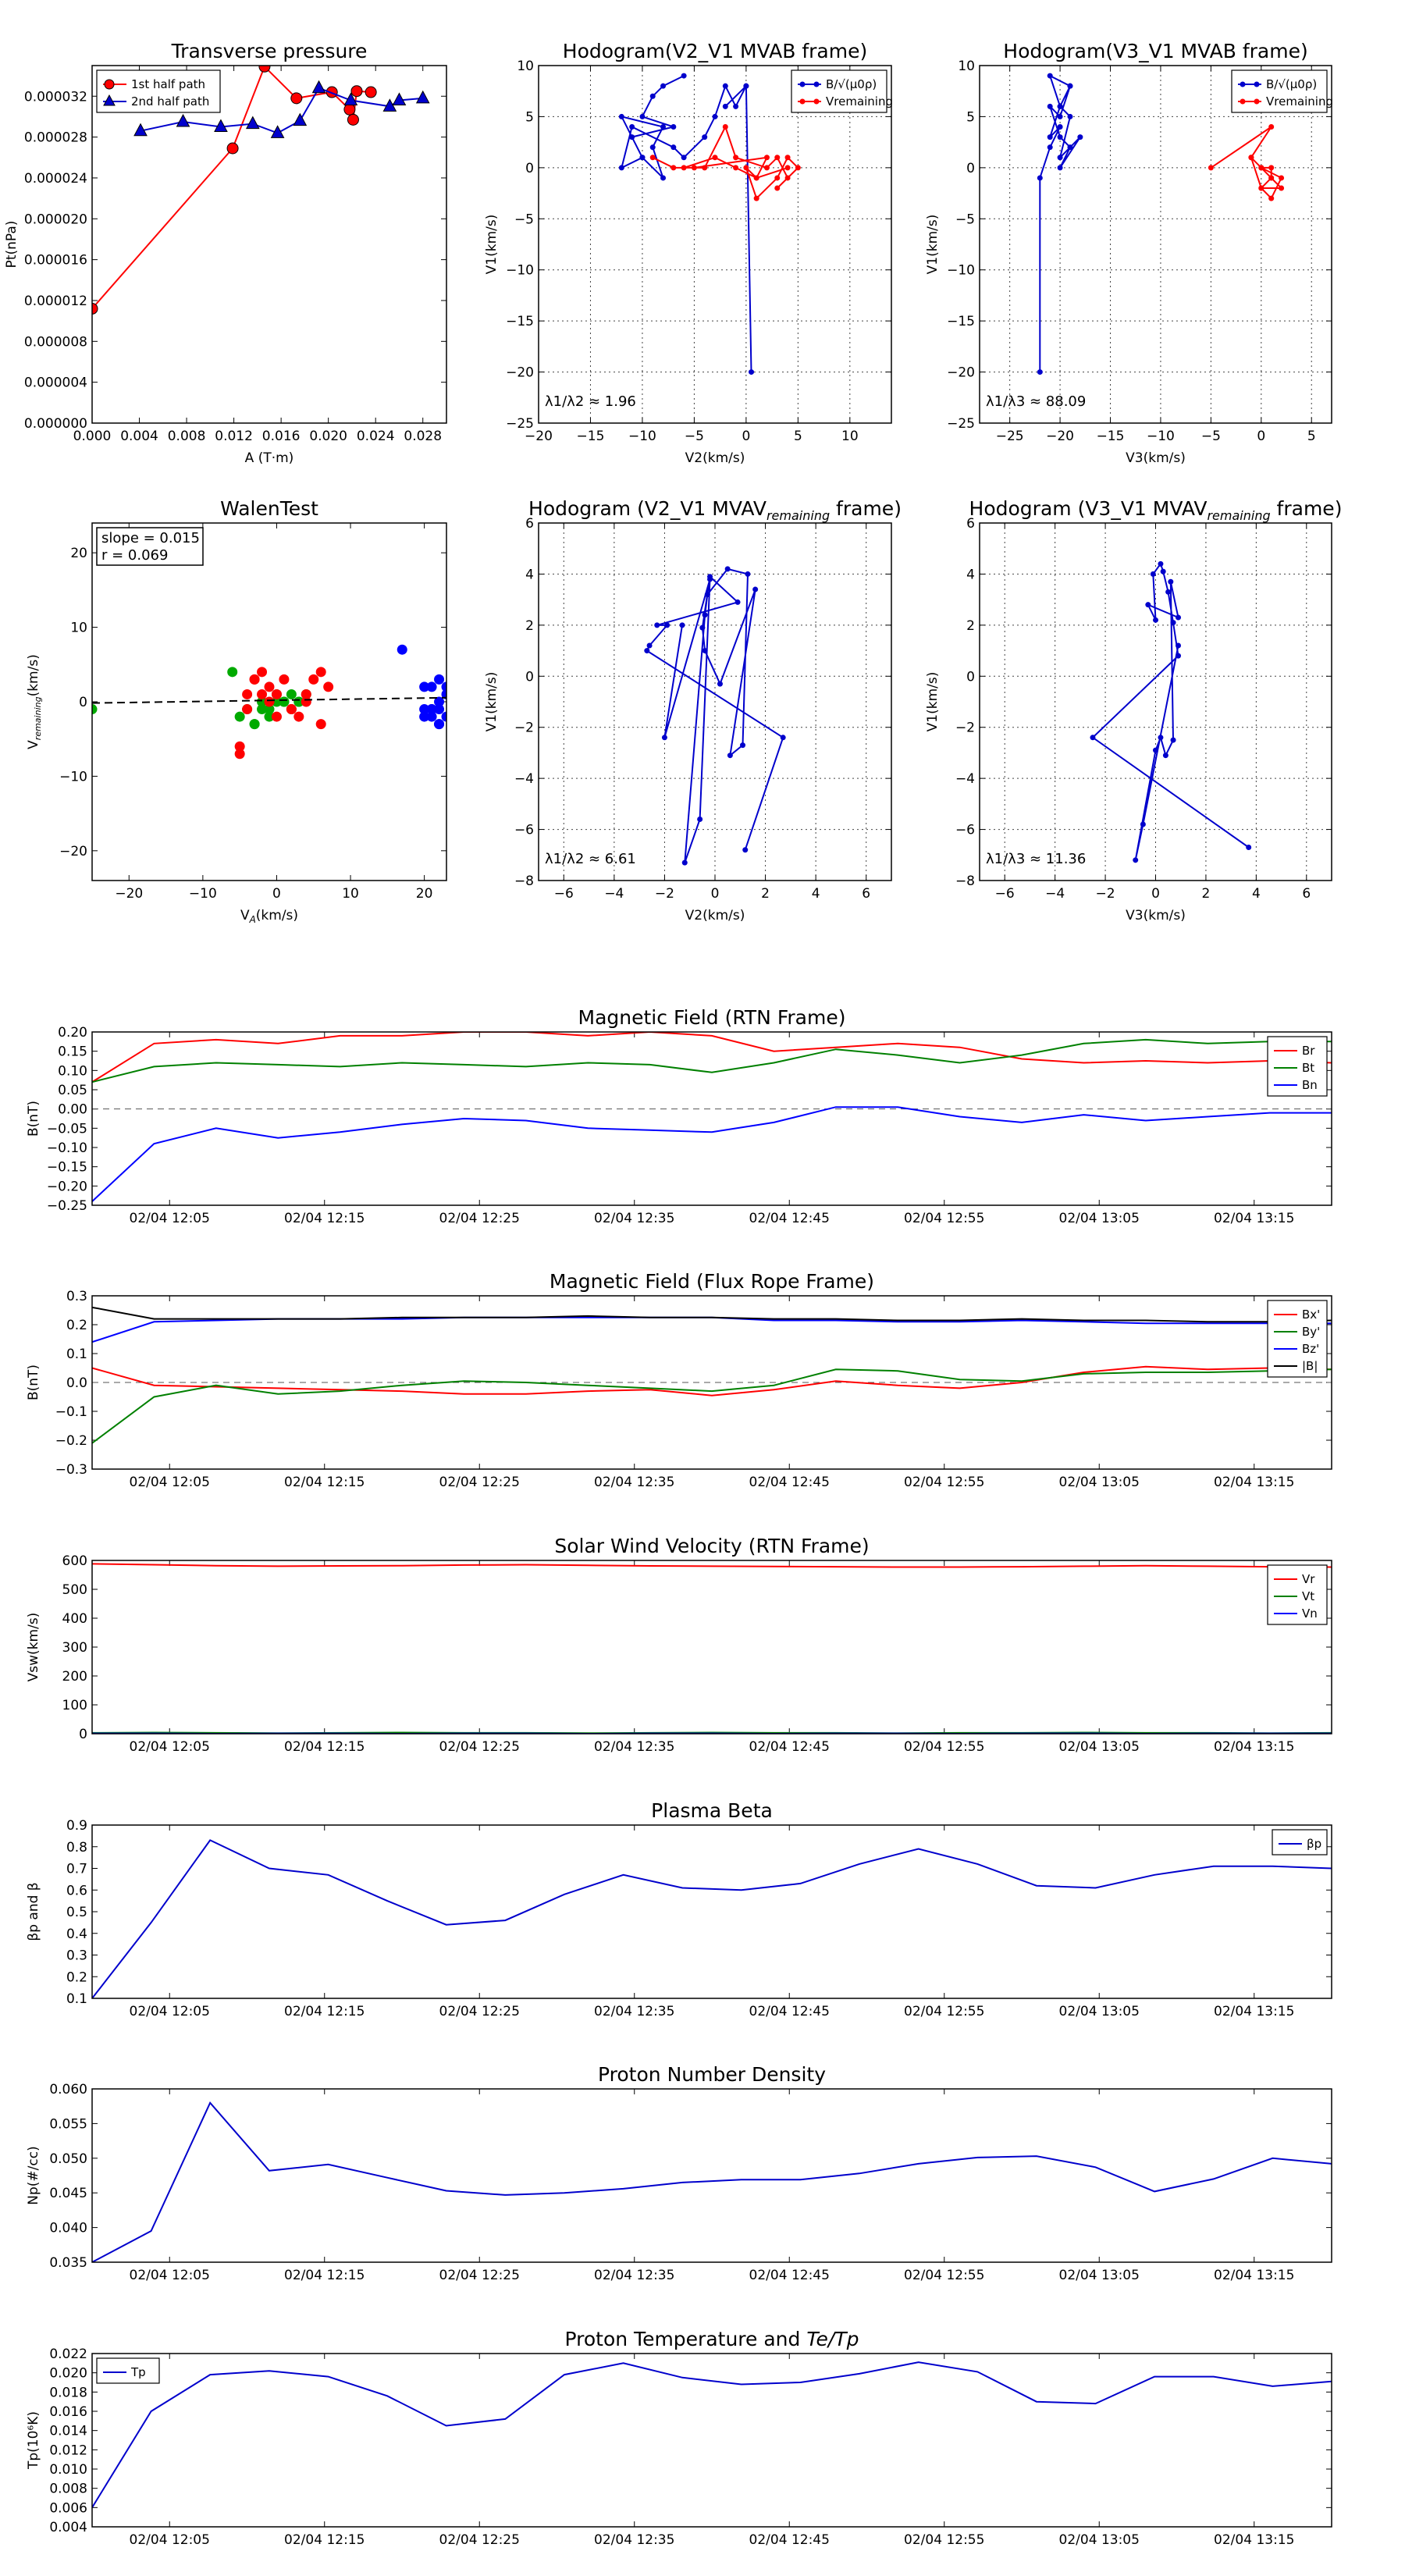 The height and width of the screenshot is (2576, 1405). Describe the element at coordinates (34, 1647) in the screenshot. I see `y-axis-label: Vsw(km/s)` at that location.